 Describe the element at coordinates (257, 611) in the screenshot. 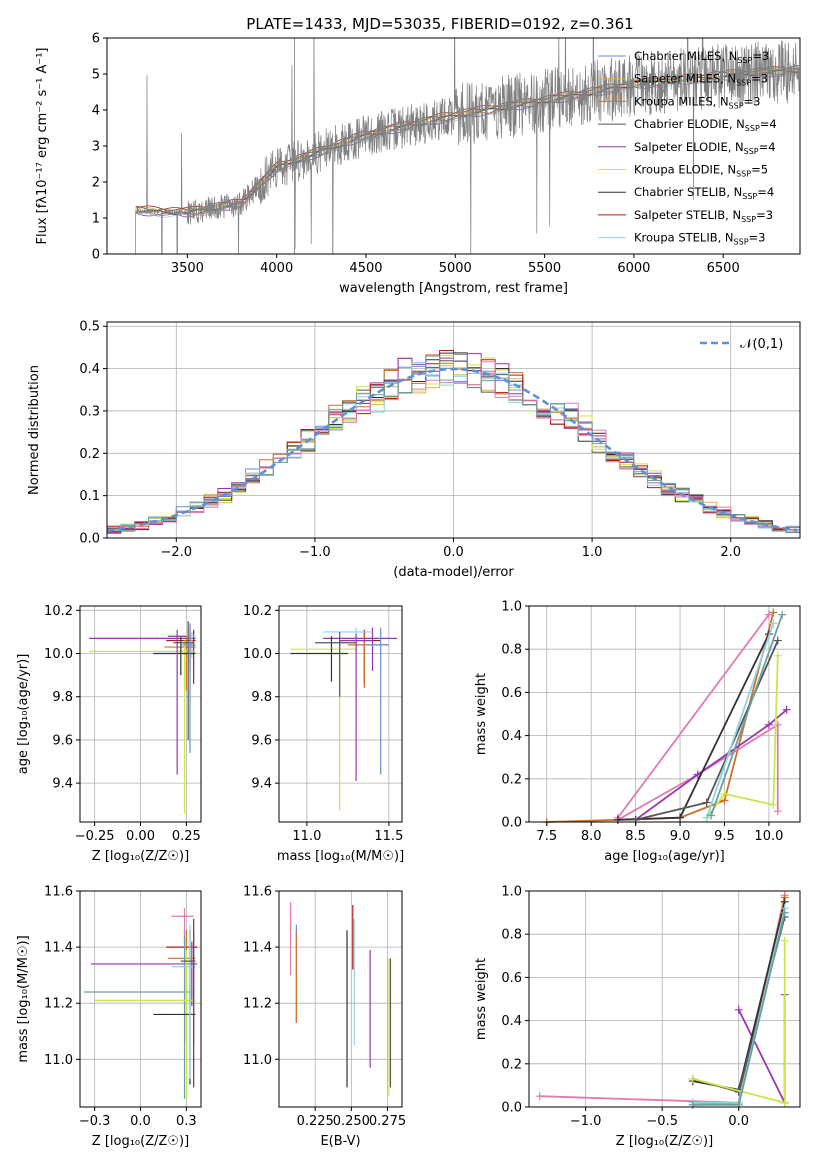

I see `y-tick-label: 10.2` at that location.